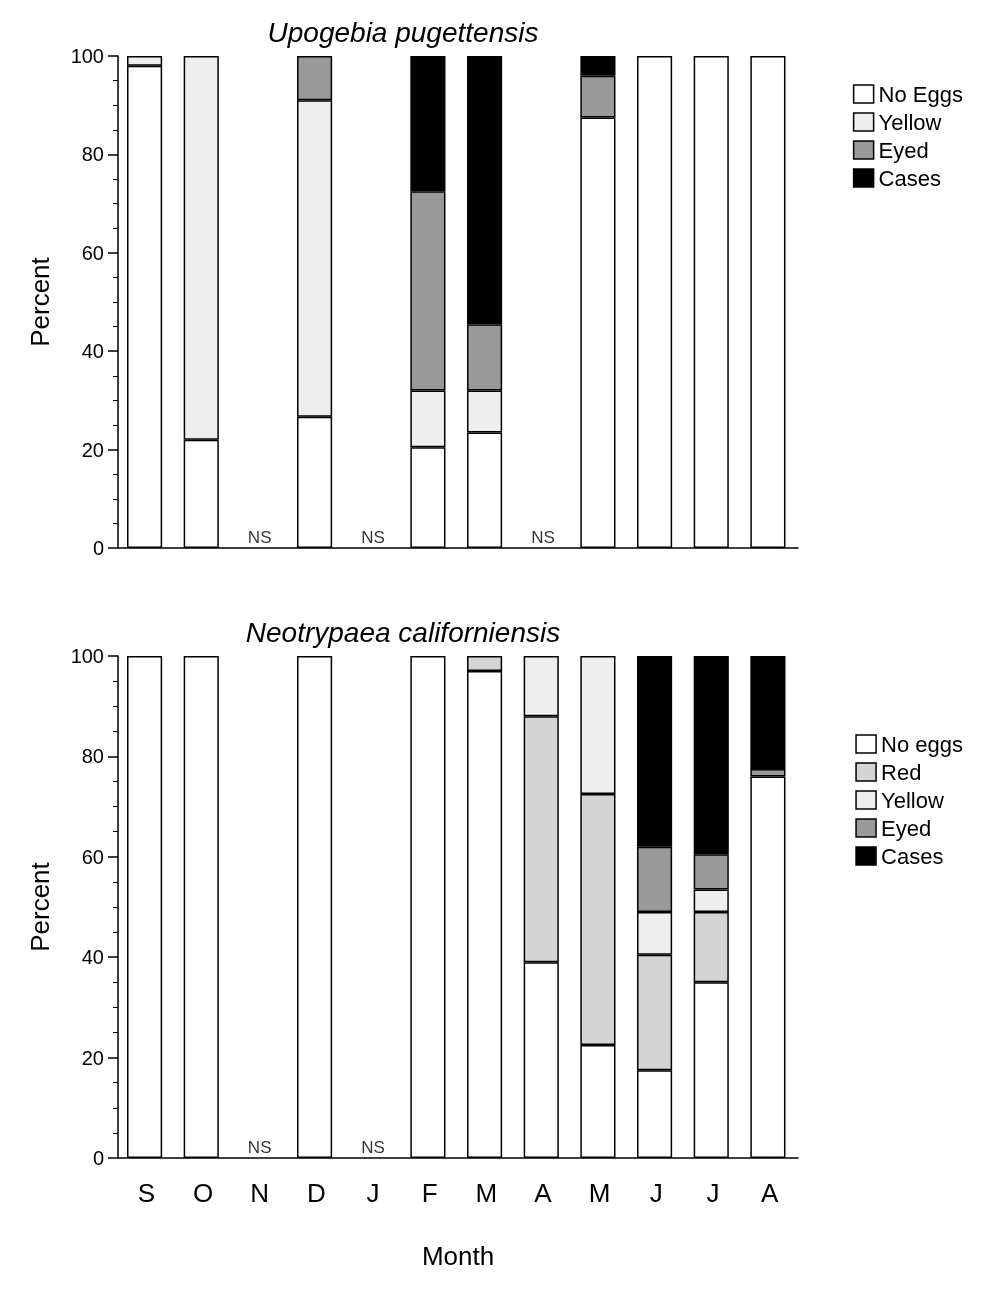  What do you see at coordinates (403, 632) in the screenshot?
I see `chart-title: Neotrypaea californiensis` at bounding box center [403, 632].